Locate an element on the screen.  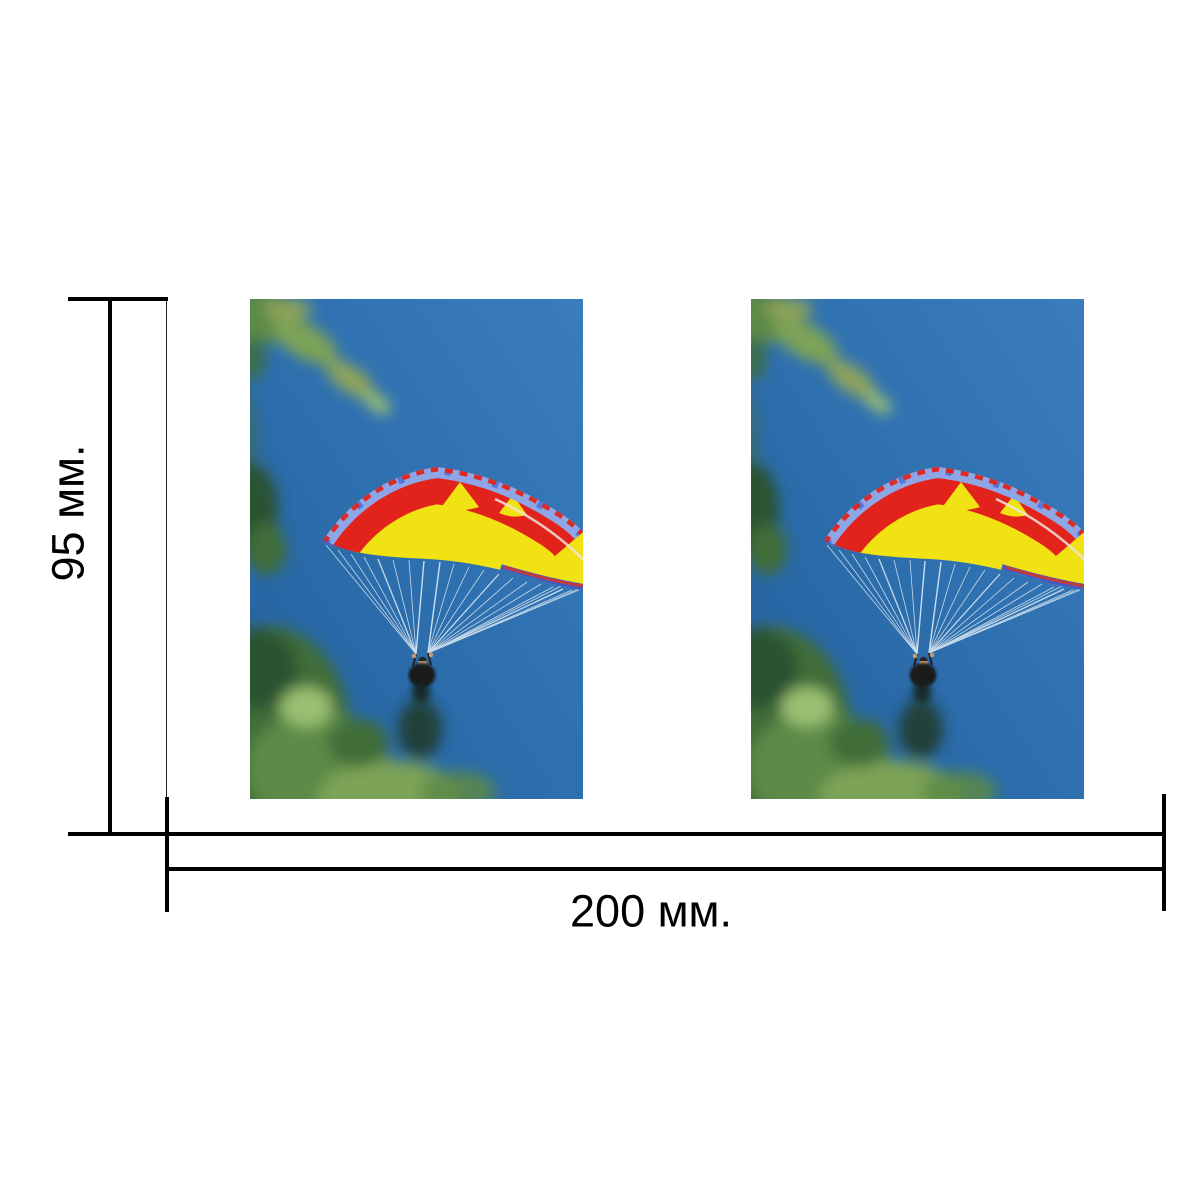
height-dimension-line is located at coordinates (110, 566).